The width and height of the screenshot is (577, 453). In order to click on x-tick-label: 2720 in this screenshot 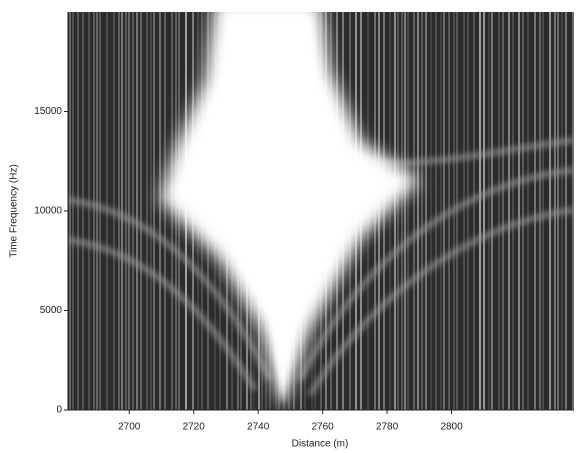, I will do `click(194, 427)`.